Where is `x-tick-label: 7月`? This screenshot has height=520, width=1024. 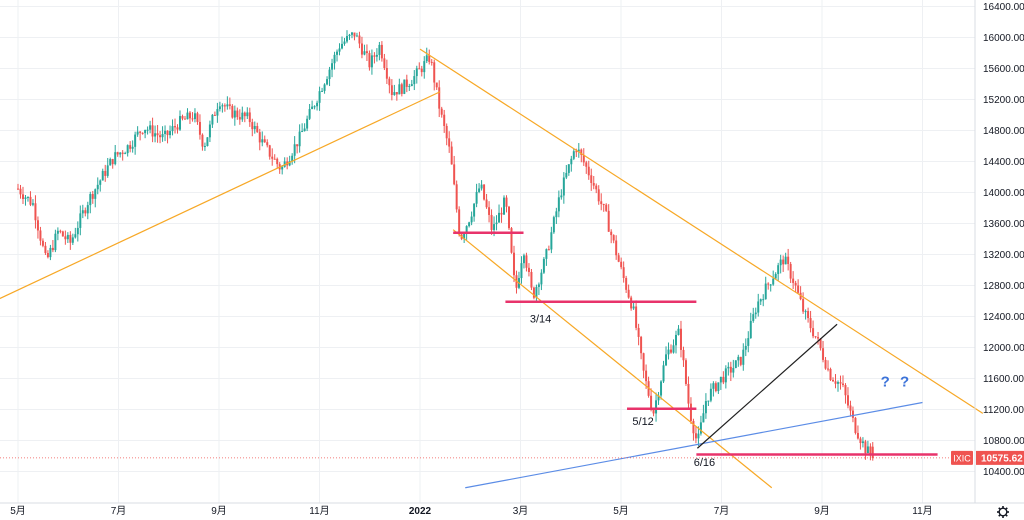 x-tick-label: 7月 is located at coordinates (722, 511).